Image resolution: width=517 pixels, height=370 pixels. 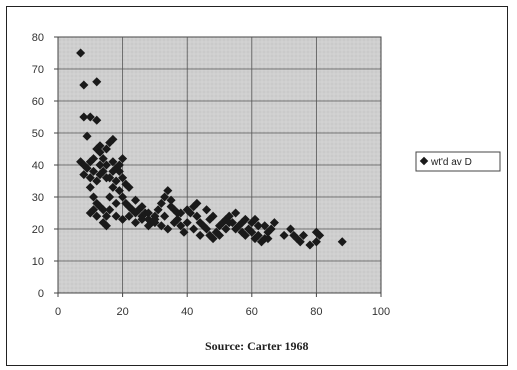 I want to click on y-tick-label: 40, so click(x=38, y=166).